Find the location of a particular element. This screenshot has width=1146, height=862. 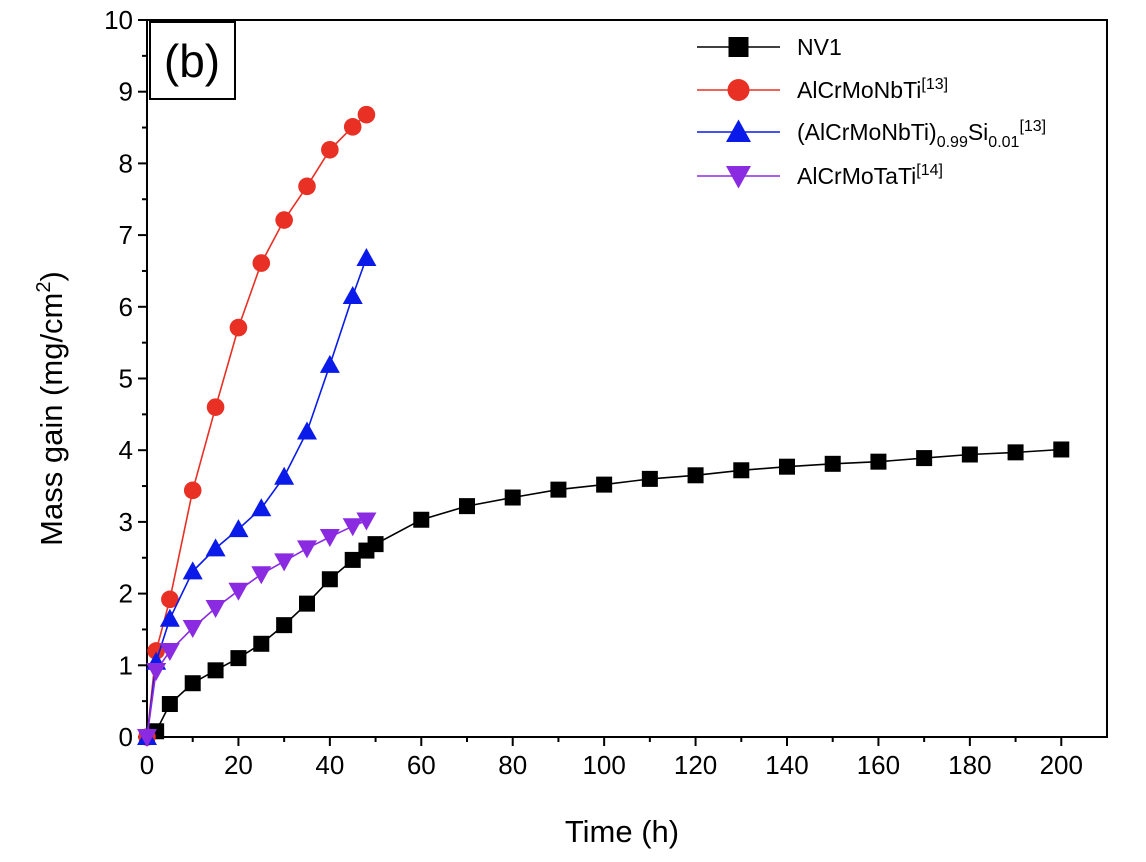

legend-item-1: AlCrMoNbTi[13] is located at coordinates (822, 89).